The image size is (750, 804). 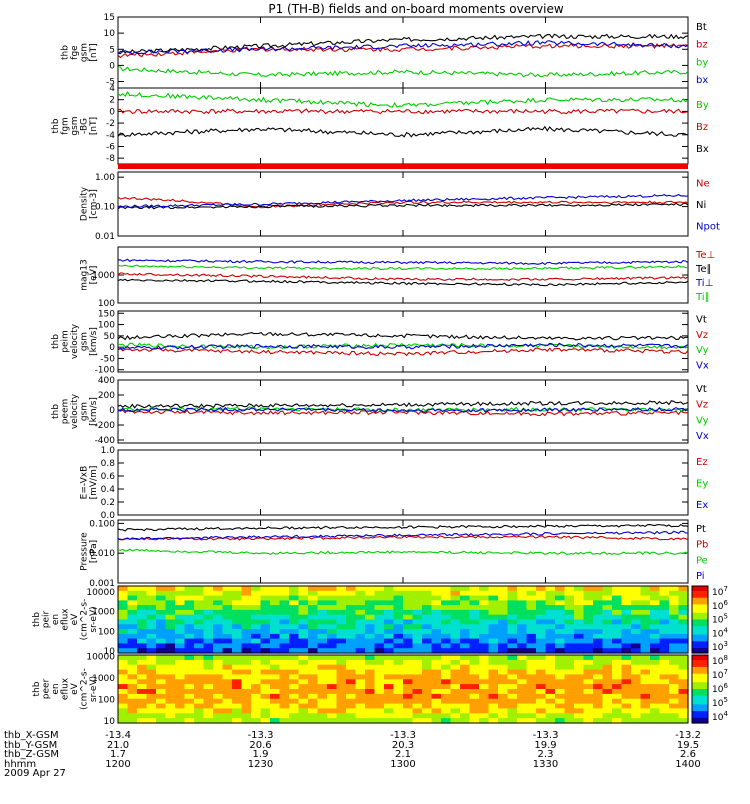 I want to click on panel-4-legend-0: Te⊥, so click(x=705, y=255).